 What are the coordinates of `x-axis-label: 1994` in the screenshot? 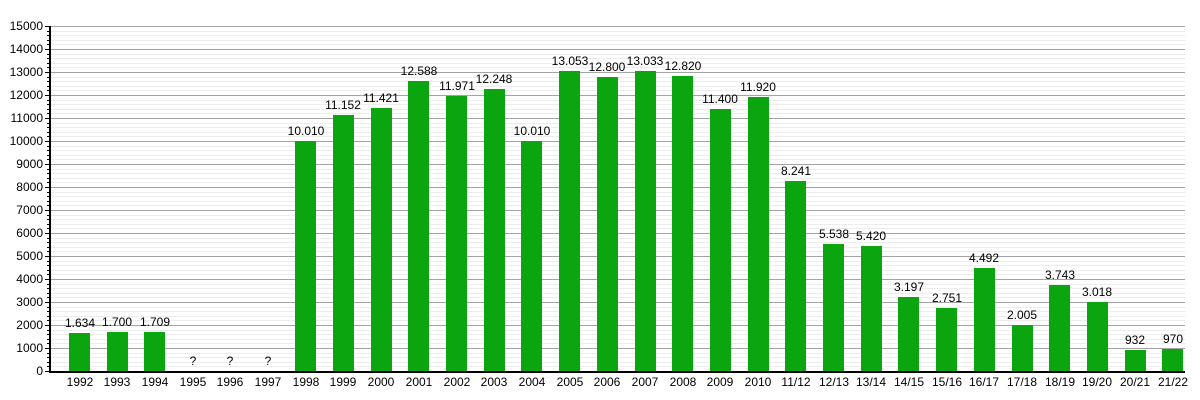 It's located at (155, 382).